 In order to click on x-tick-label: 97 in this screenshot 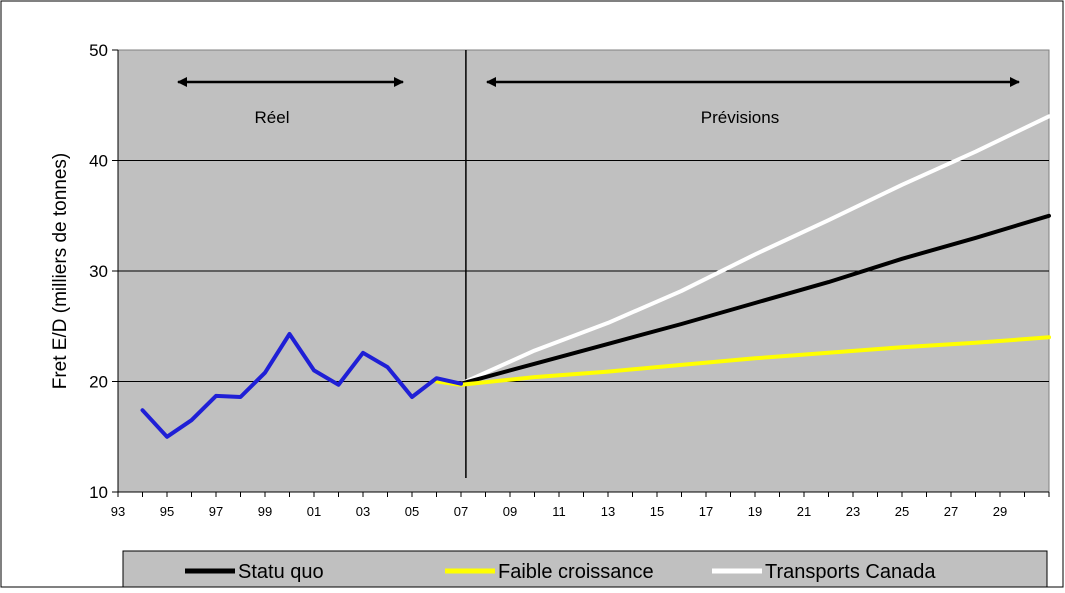, I will do `click(216, 511)`.